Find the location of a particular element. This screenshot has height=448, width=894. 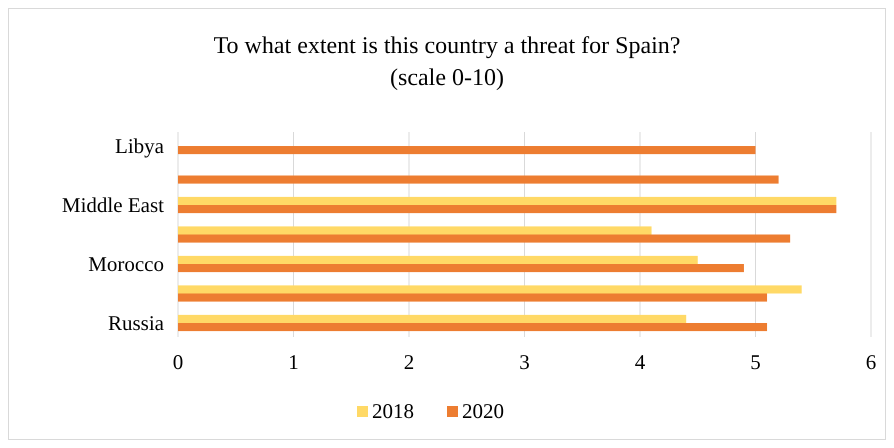

legend-label: 2018 is located at coordinates (393, 411).